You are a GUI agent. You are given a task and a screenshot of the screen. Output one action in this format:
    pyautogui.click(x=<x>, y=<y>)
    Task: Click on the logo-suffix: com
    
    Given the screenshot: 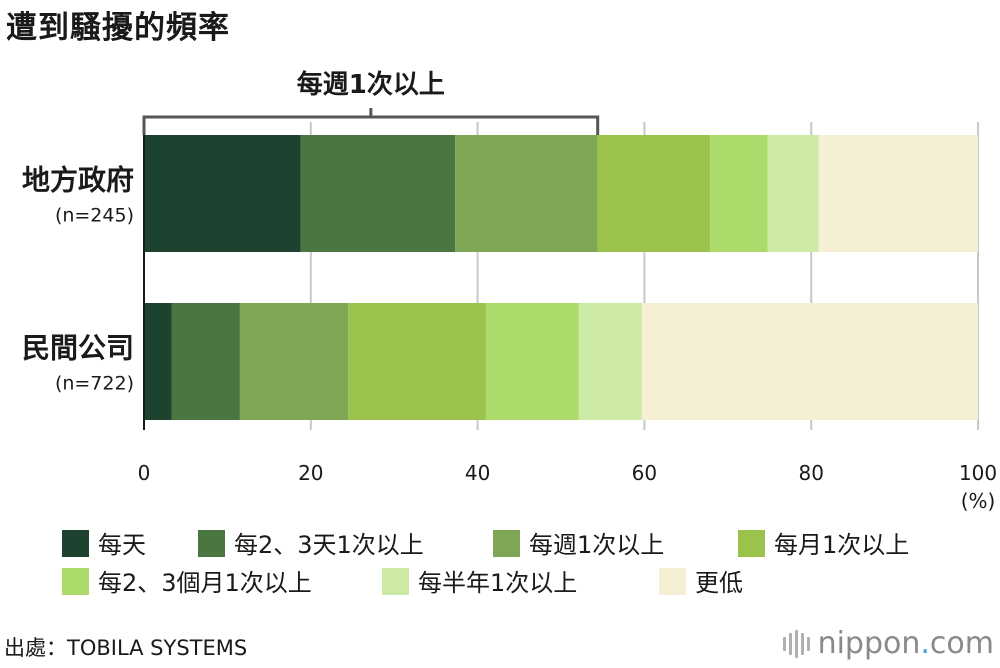 What is the action you would take?
    pyautogui.click(x=961, y=643)
    